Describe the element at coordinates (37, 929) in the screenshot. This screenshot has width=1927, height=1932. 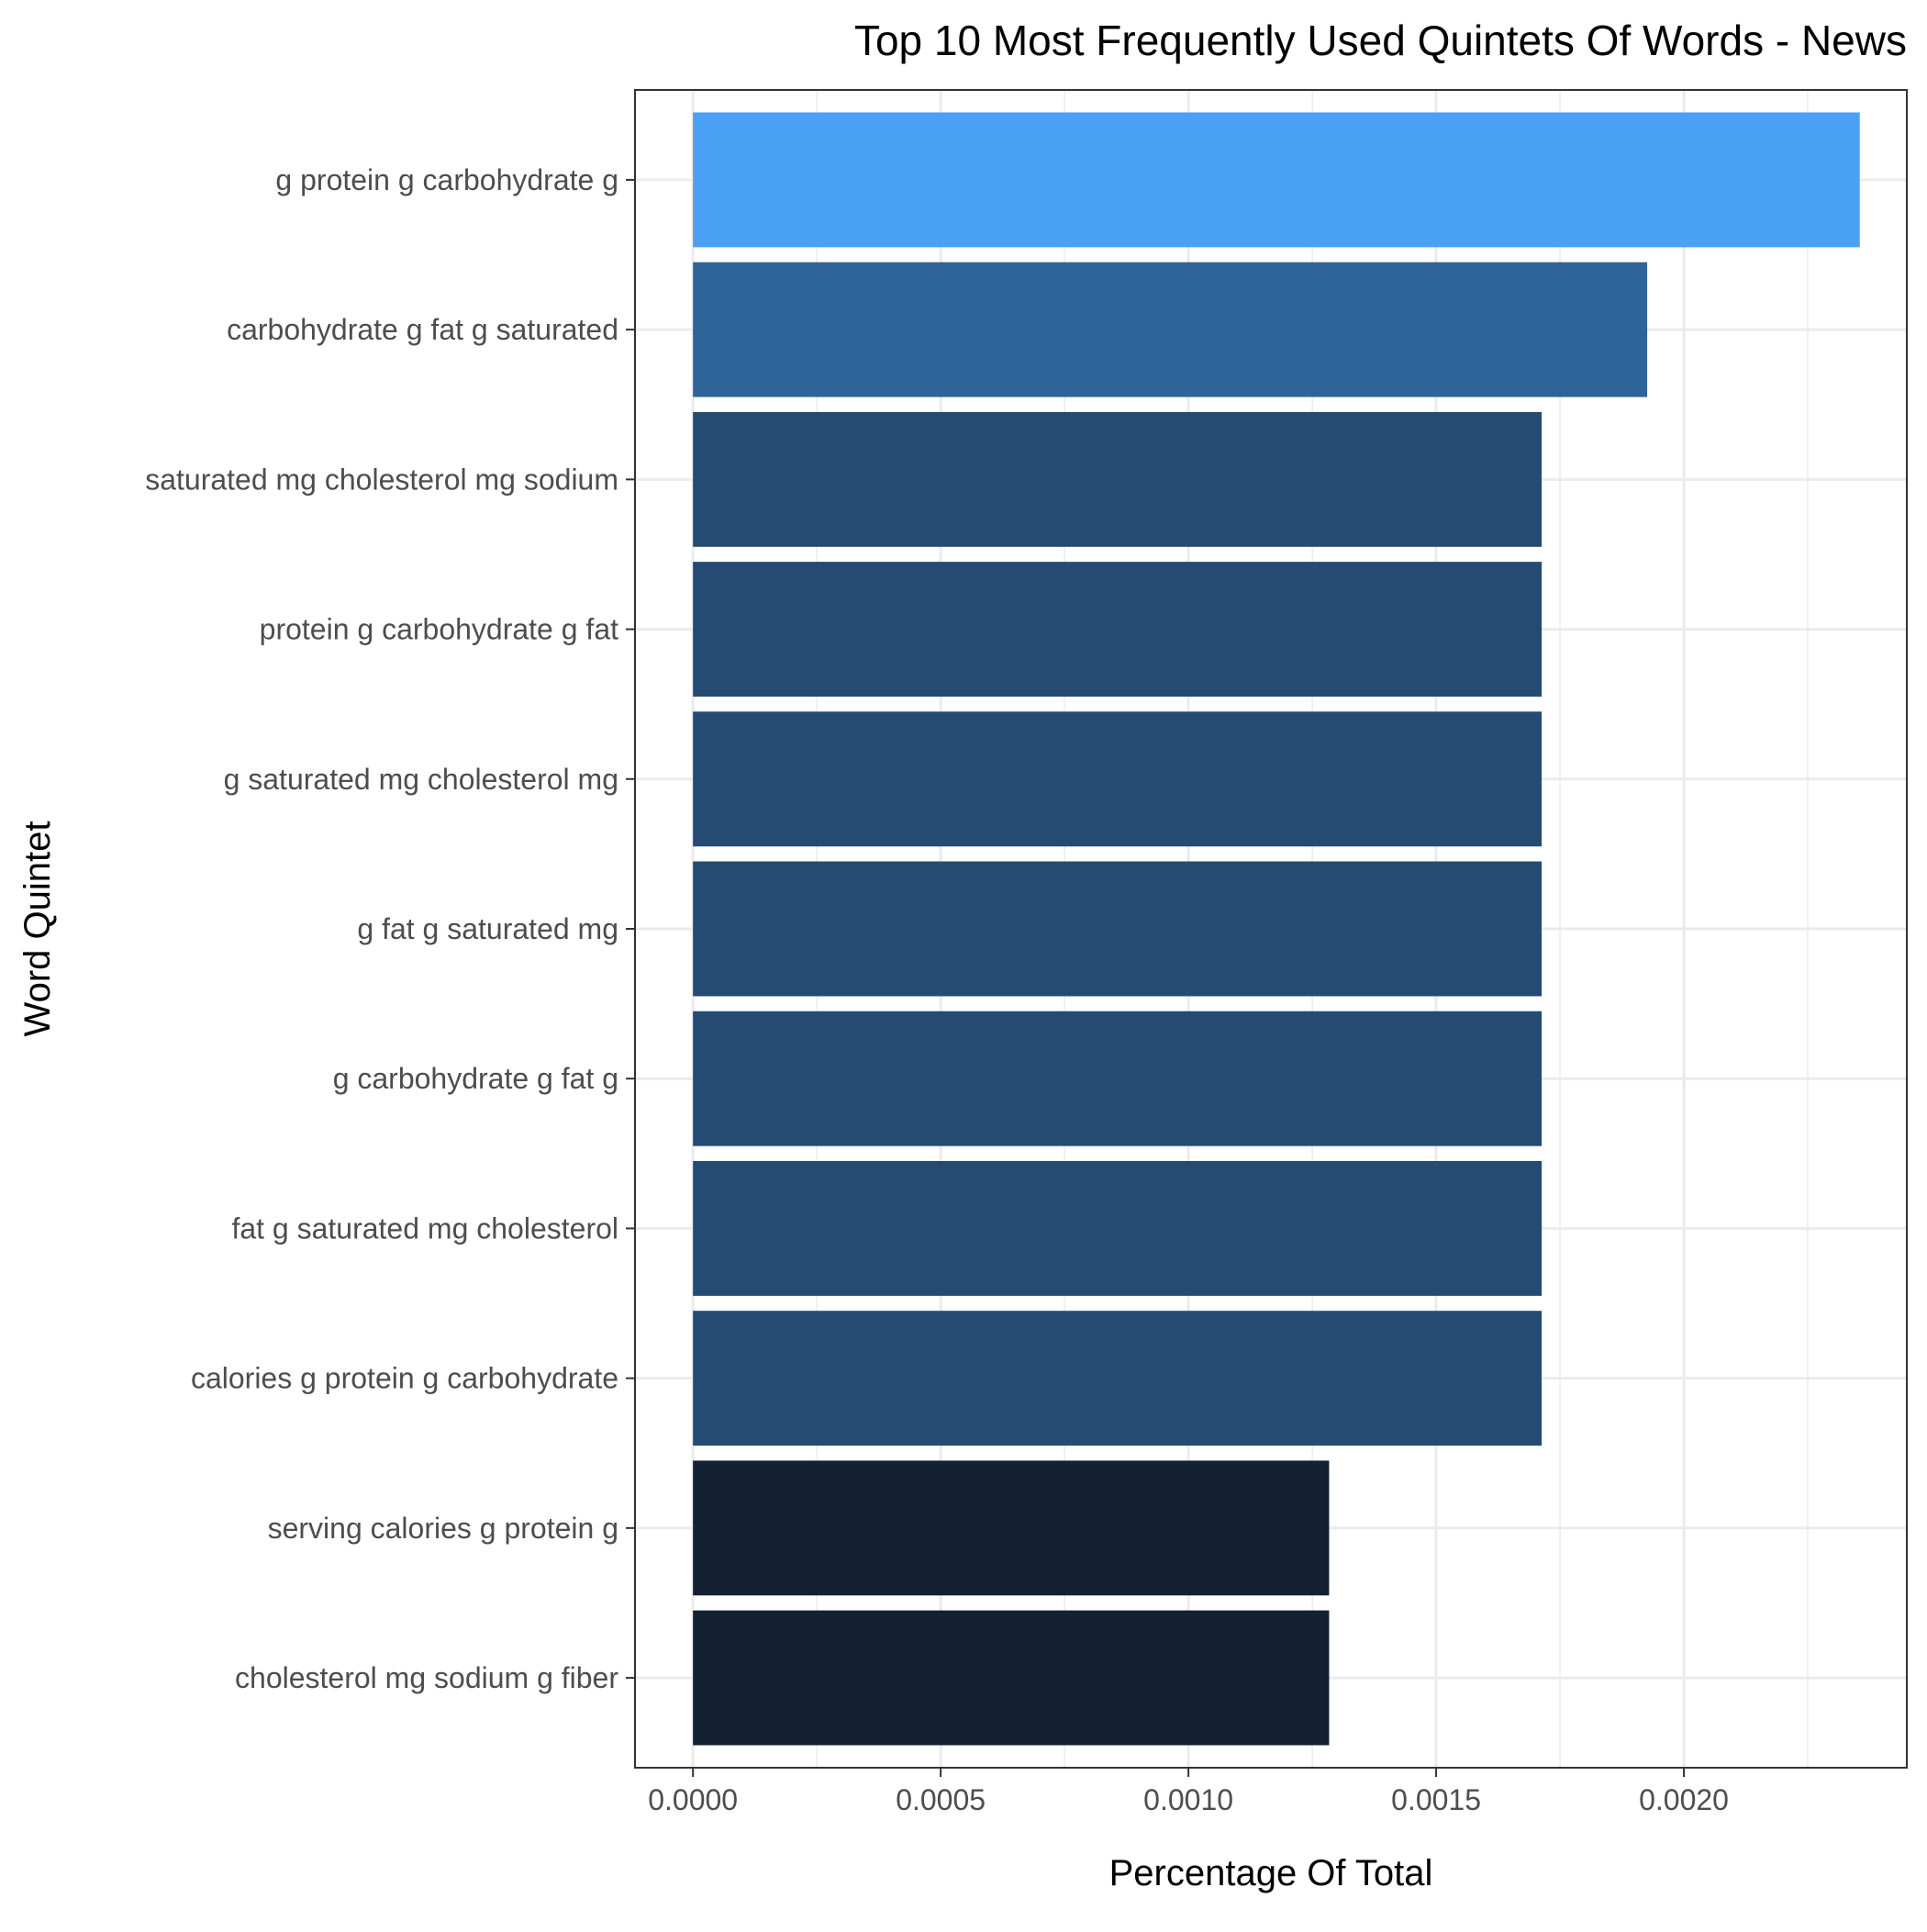
I see `y-axis-title: Word Quintet` at that location.